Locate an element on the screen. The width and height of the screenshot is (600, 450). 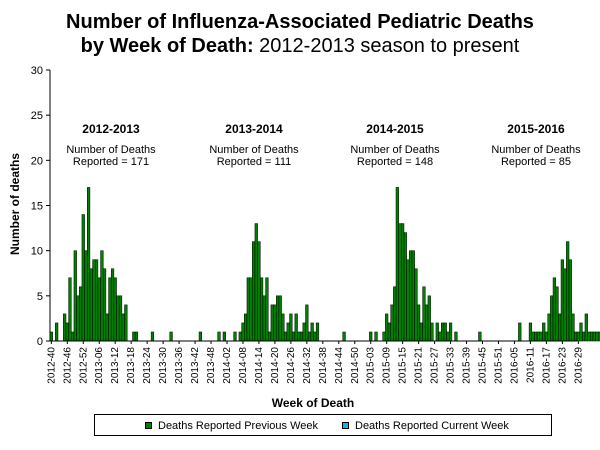
y-axis: 0 5 10 15 20 25 30 is located at coordinates (41, 206).